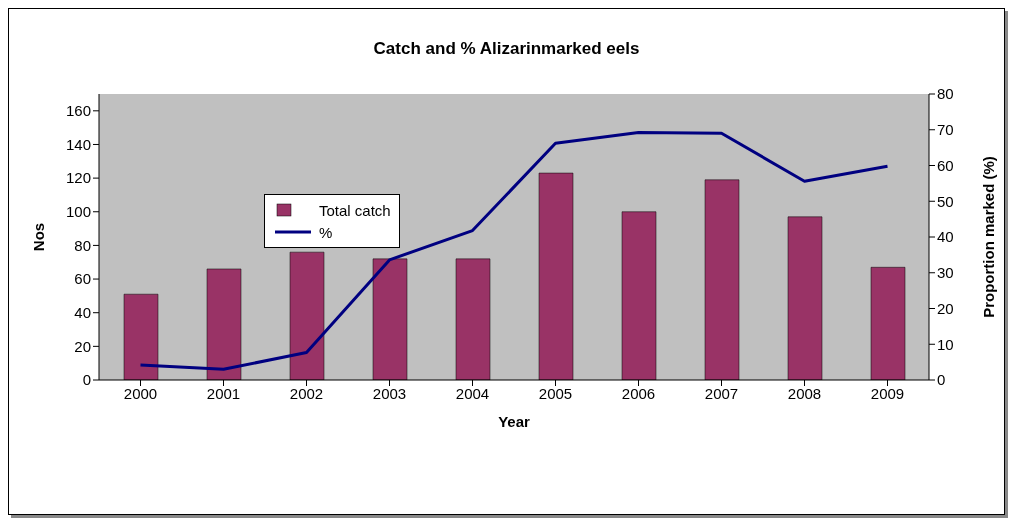 Image resolution: width=1019 pixels, height=528 pixels. What do you see at coordinates (78, 111) in the screenshot?
I see `y-tick-label: 160` at bounding box center [78, 111].